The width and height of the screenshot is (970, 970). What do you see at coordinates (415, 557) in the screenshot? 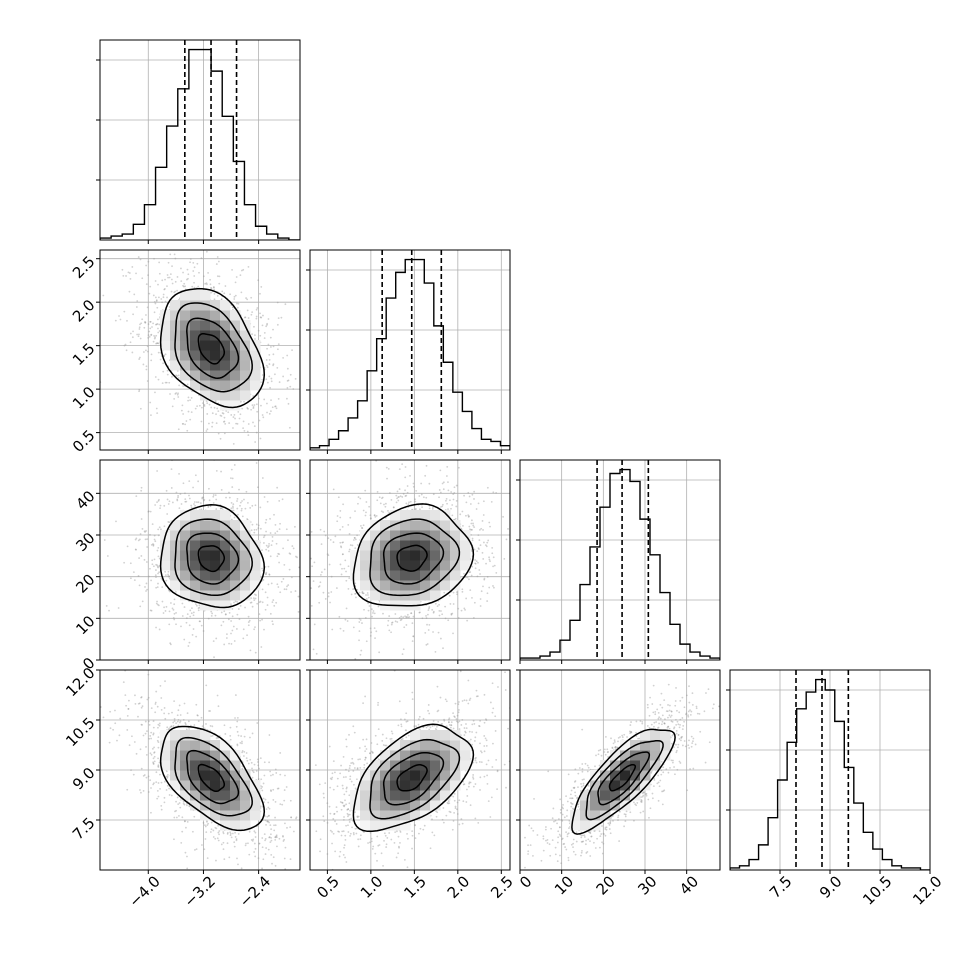
I see `contour-line` at bounding box center [415, 557].